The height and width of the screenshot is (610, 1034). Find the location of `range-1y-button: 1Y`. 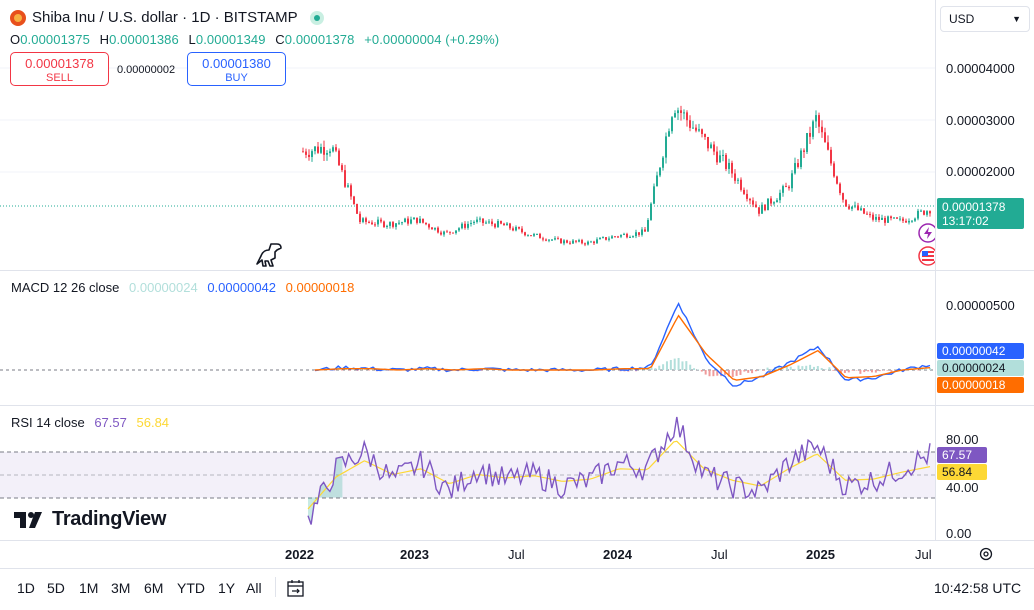

range-1y-button: 1Y is located at coordinates (227, 588).